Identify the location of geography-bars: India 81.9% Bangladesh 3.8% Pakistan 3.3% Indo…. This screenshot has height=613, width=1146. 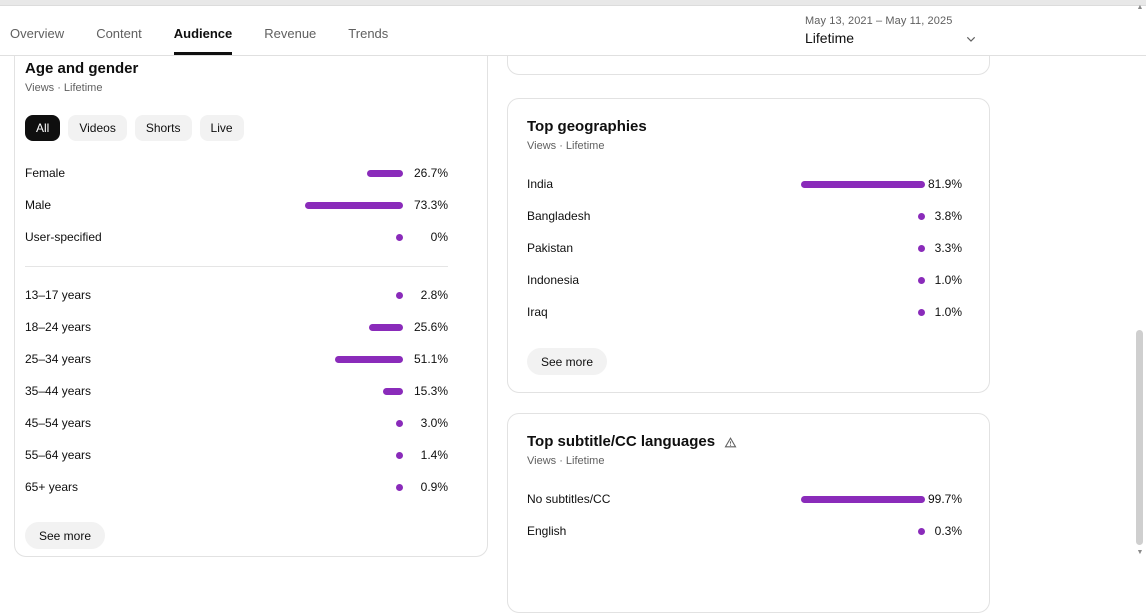
(744, 248).